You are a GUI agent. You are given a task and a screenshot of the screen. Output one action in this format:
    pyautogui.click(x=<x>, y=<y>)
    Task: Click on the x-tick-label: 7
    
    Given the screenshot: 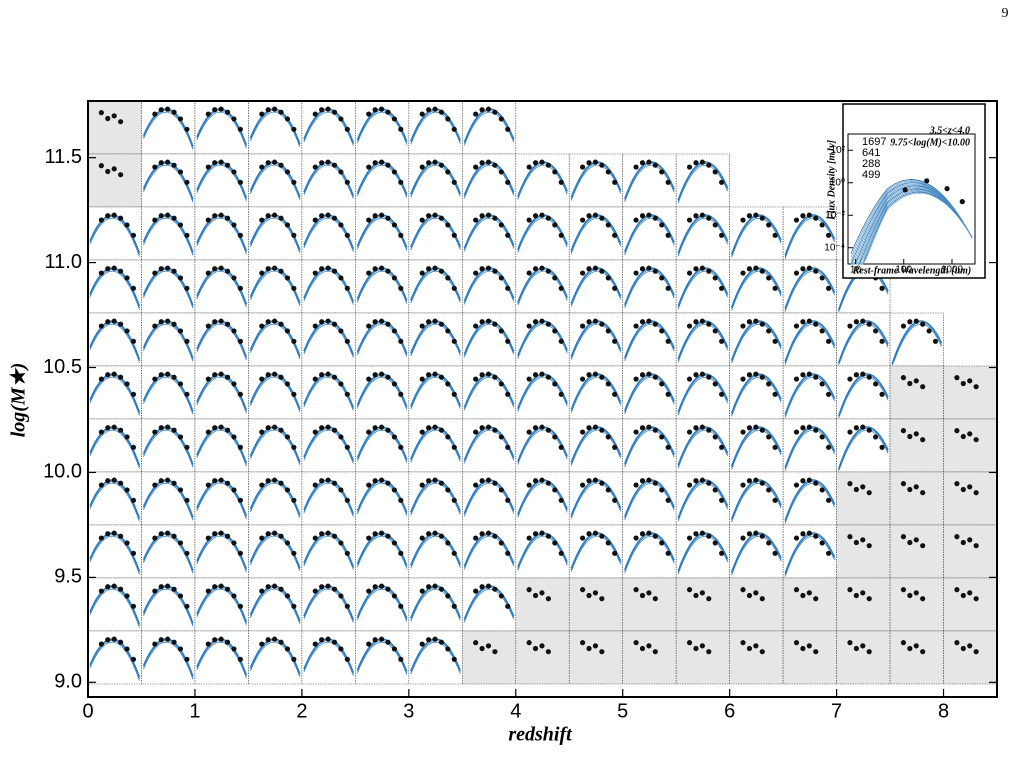 What is the action you would take?
    pyautogui.click(x=836, y=711)
    